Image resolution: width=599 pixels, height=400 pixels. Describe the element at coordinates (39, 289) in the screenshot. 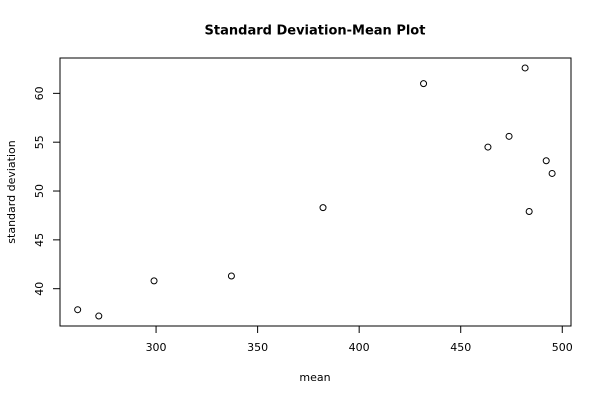

I see `y-tick-label: 40` at that location.